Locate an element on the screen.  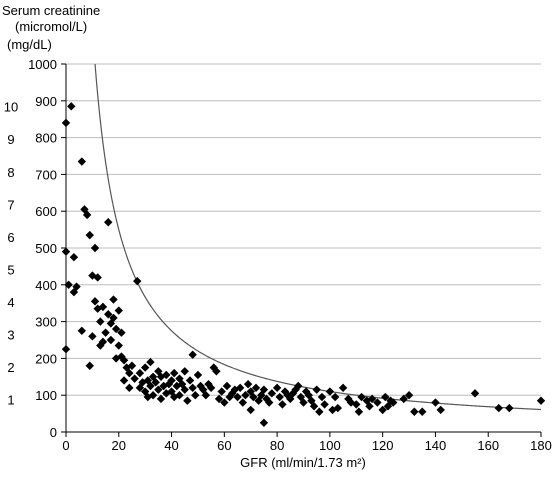
y2-tick-label: 3 is located at coordinates (10, 334).